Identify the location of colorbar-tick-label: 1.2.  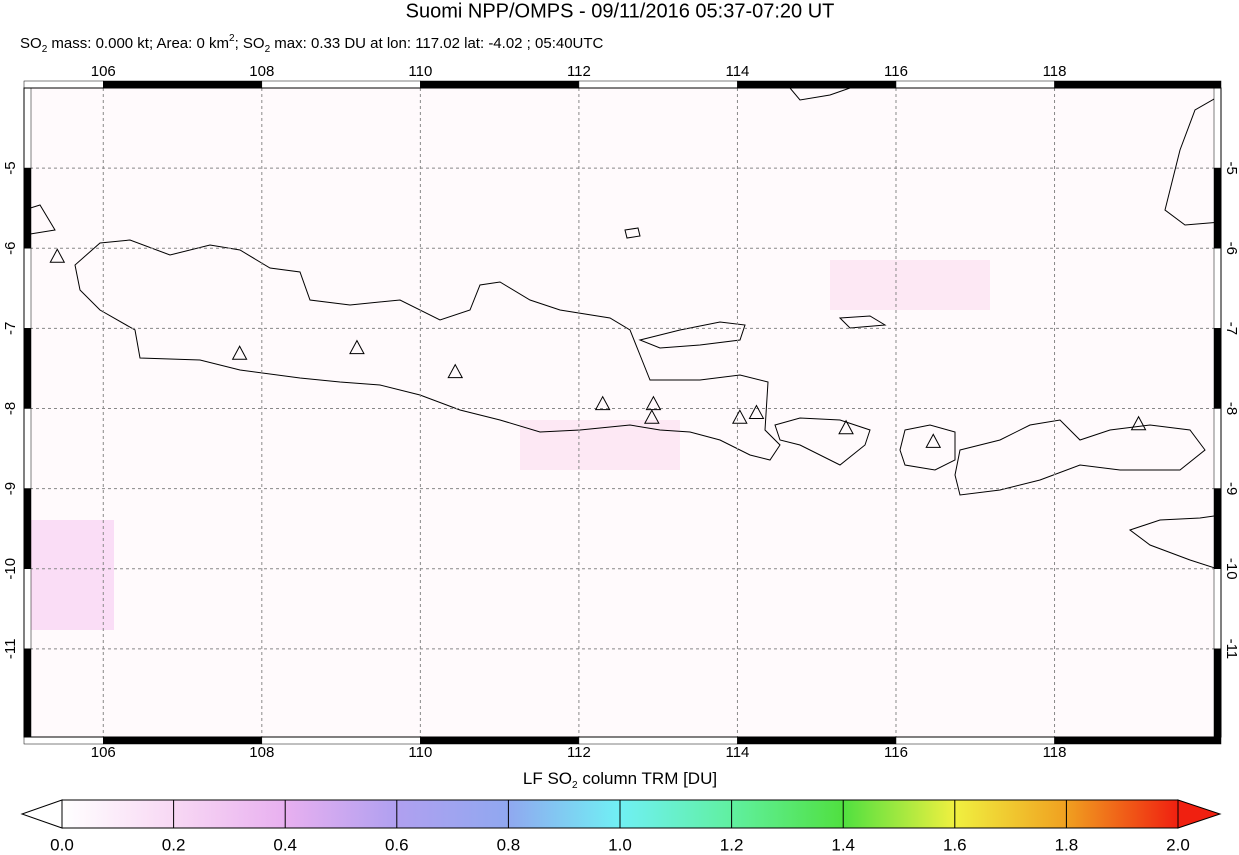
(732, 844).